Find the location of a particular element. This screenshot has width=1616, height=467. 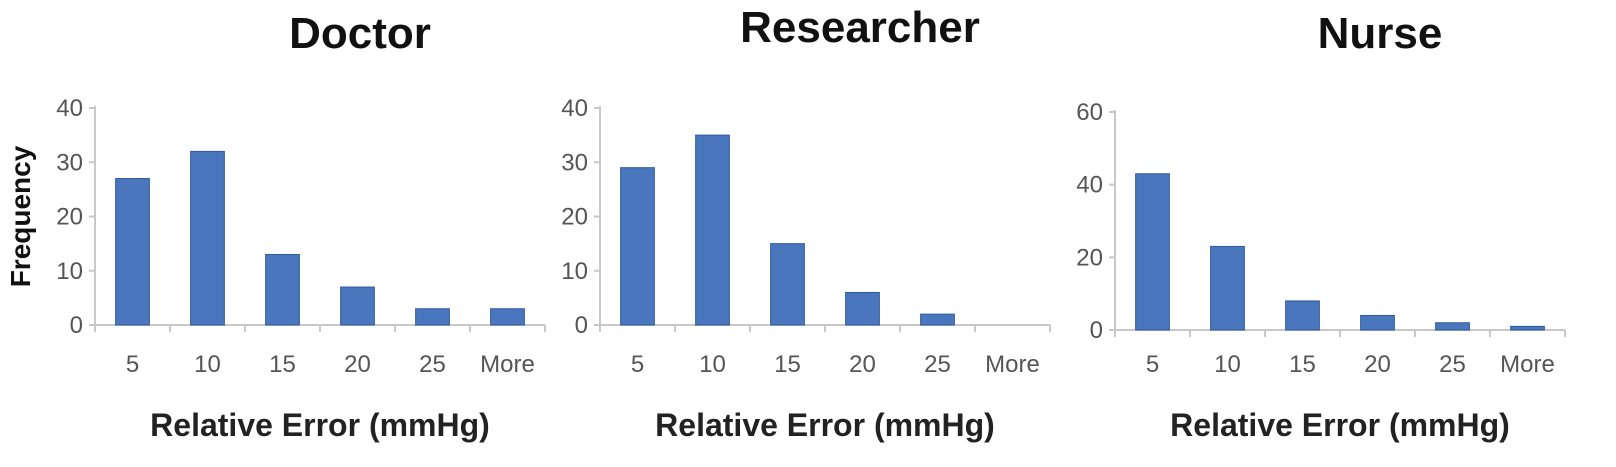

chart-title: Researcher is located at coordinates (860, 27).